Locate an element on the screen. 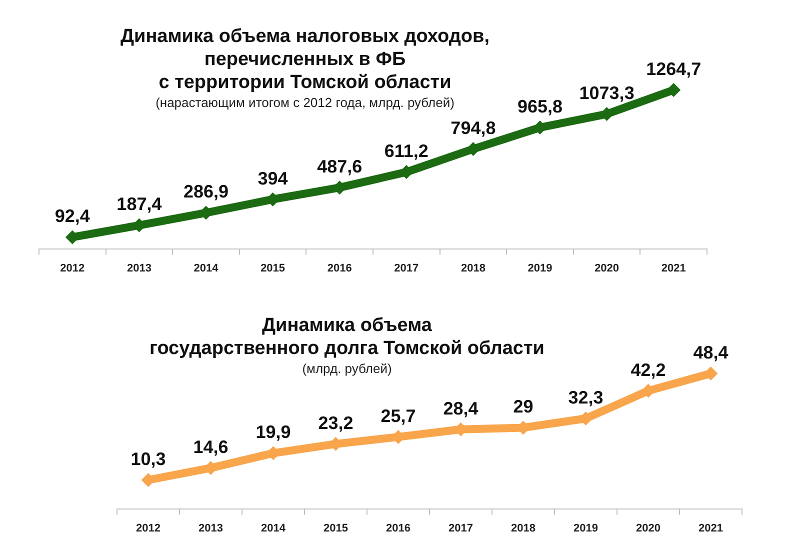 The width and height of the screenshot is (800, 542). data-label: 23,2 is located at coordinates (336, 422).